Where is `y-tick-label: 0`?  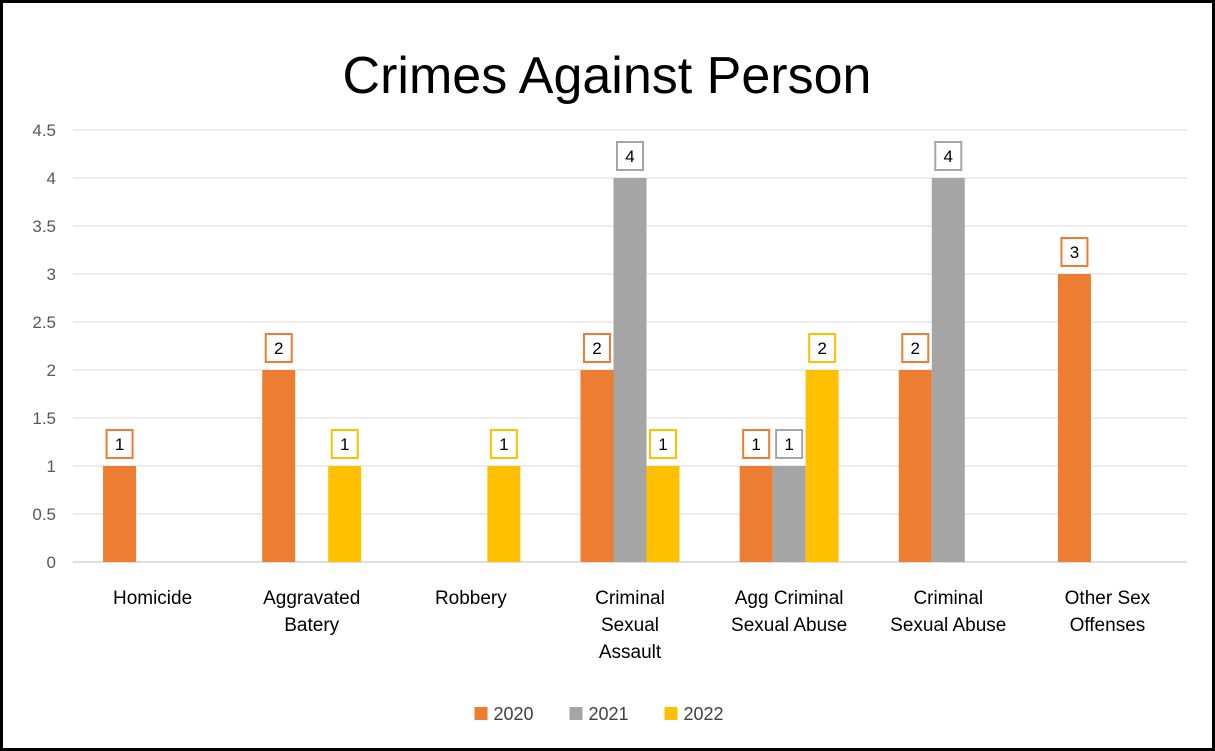 y-tick-label: 0 is located at coordinates (51, 562).